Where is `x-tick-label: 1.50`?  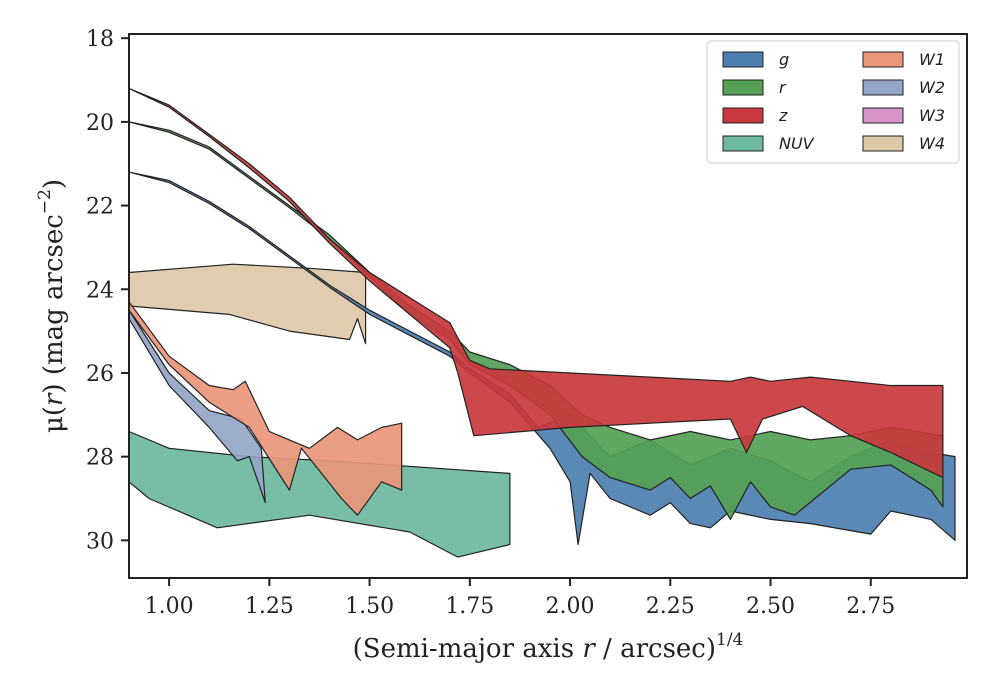
x-tick-label: 1.50 is located at coordinates (369, 606).